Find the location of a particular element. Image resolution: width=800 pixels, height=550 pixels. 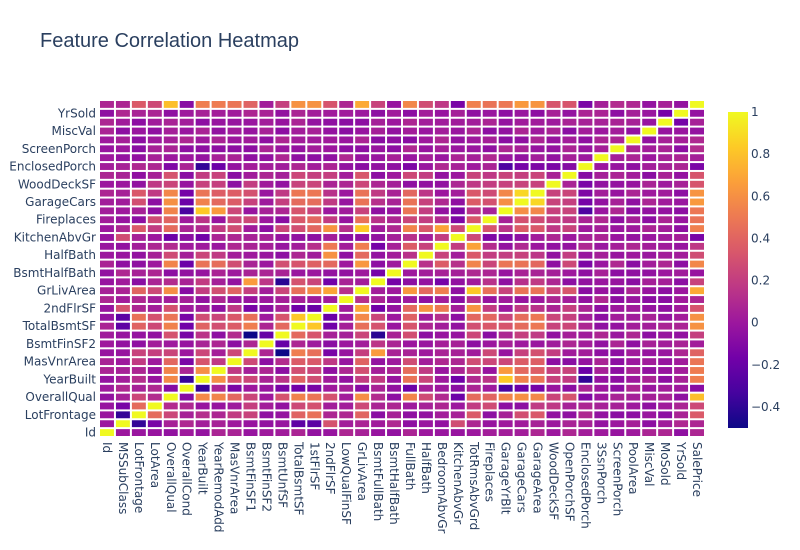

y-tick-label: Id is located at coordinates (90, 433).